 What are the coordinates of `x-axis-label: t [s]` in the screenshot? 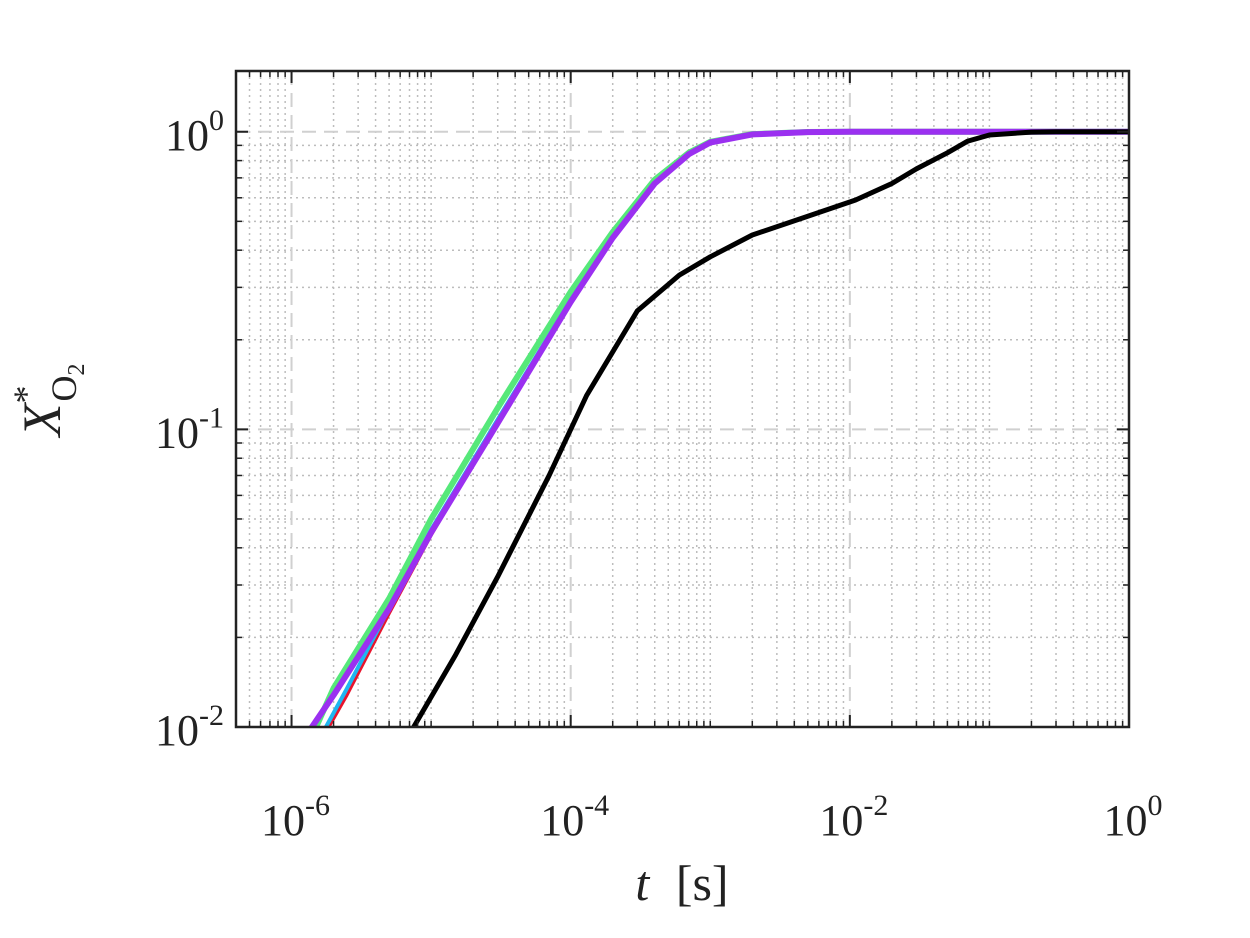 It's located at (681, 883).